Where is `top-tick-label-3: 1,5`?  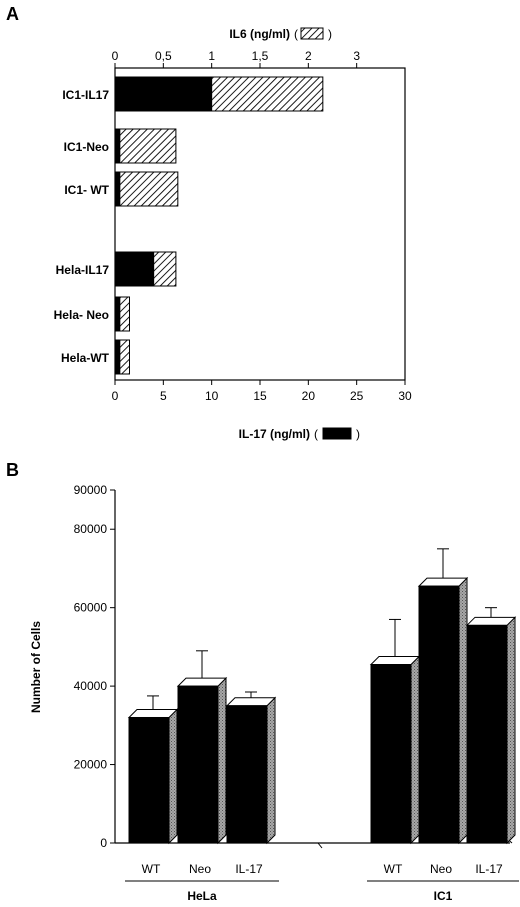 top-tick-label-3: 1,5 is located at coordinates (260, 56).